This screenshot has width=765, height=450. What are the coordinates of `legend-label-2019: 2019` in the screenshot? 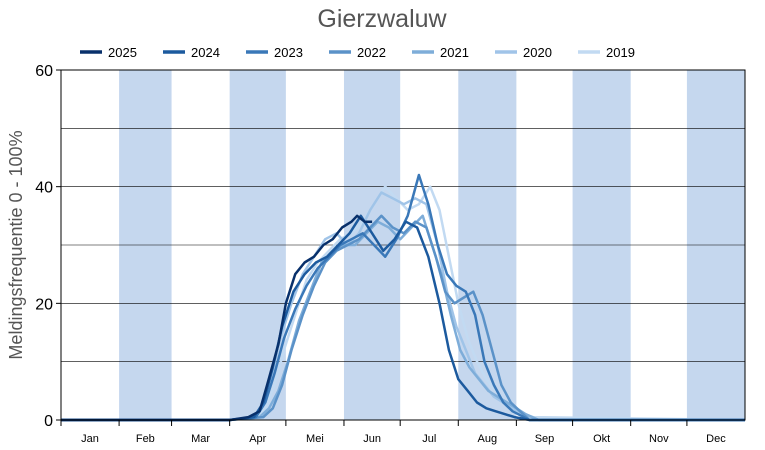 It's located at (620, 52).